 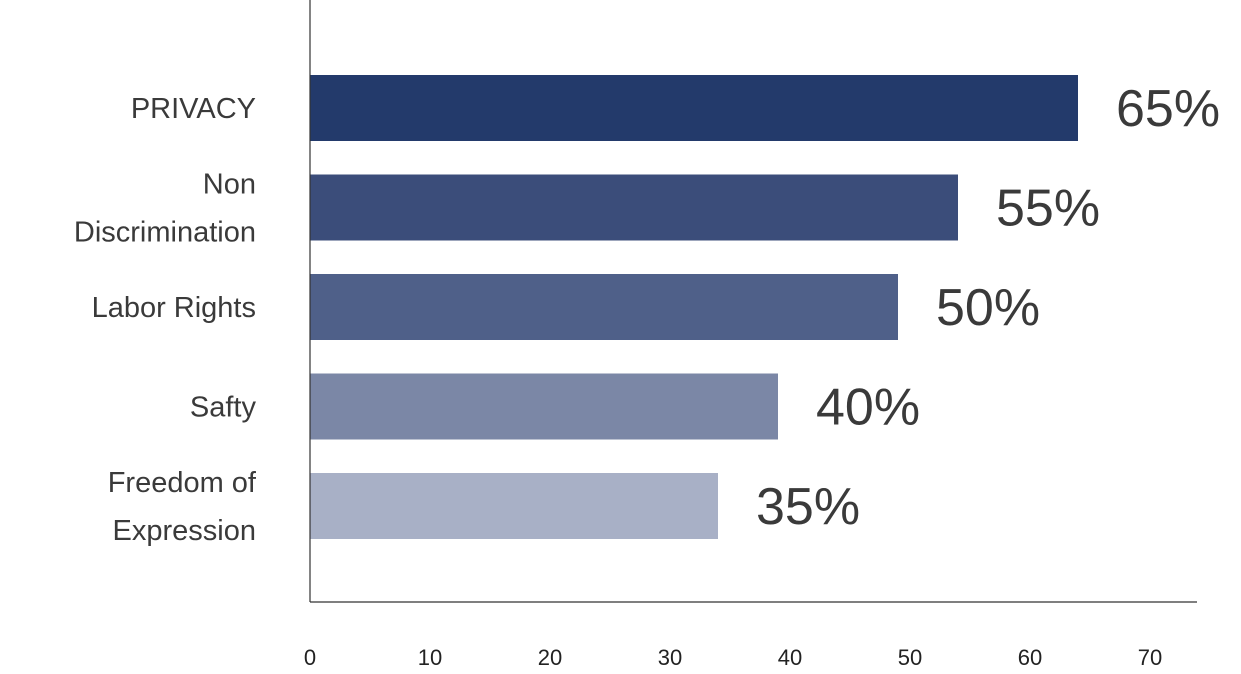 I want to click on category-label: Discrimination, so click(x=165, y=233).